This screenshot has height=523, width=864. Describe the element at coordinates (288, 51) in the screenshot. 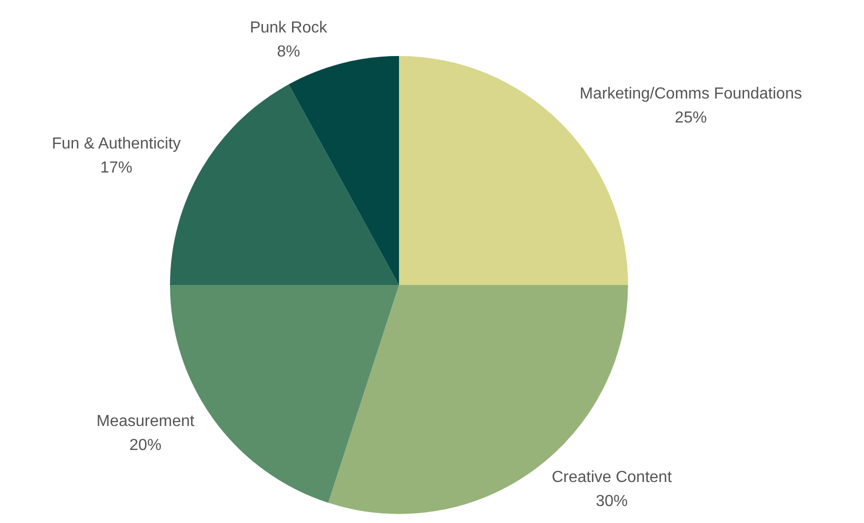

I see `data-label: 8%` at that location.